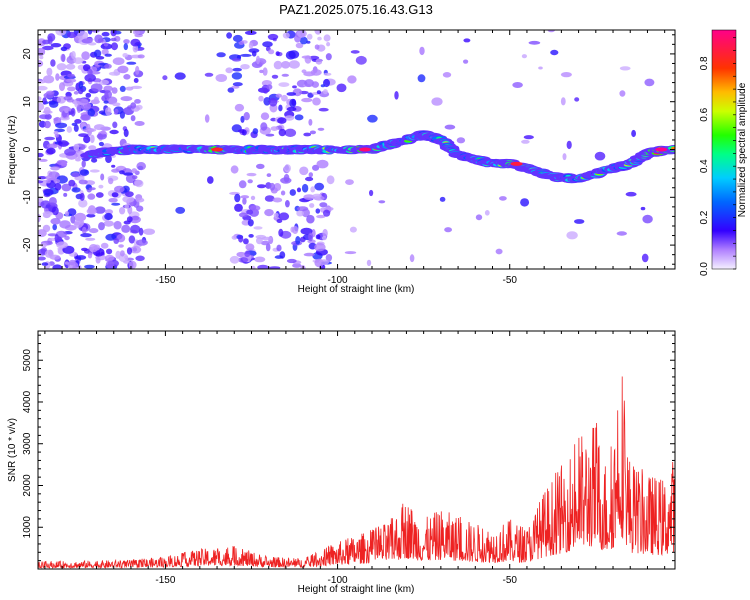 This screenshot has width=750, height=600. I want to click on bottom-y-axis-label: SNR (10 * v/v), so click(12, 450).